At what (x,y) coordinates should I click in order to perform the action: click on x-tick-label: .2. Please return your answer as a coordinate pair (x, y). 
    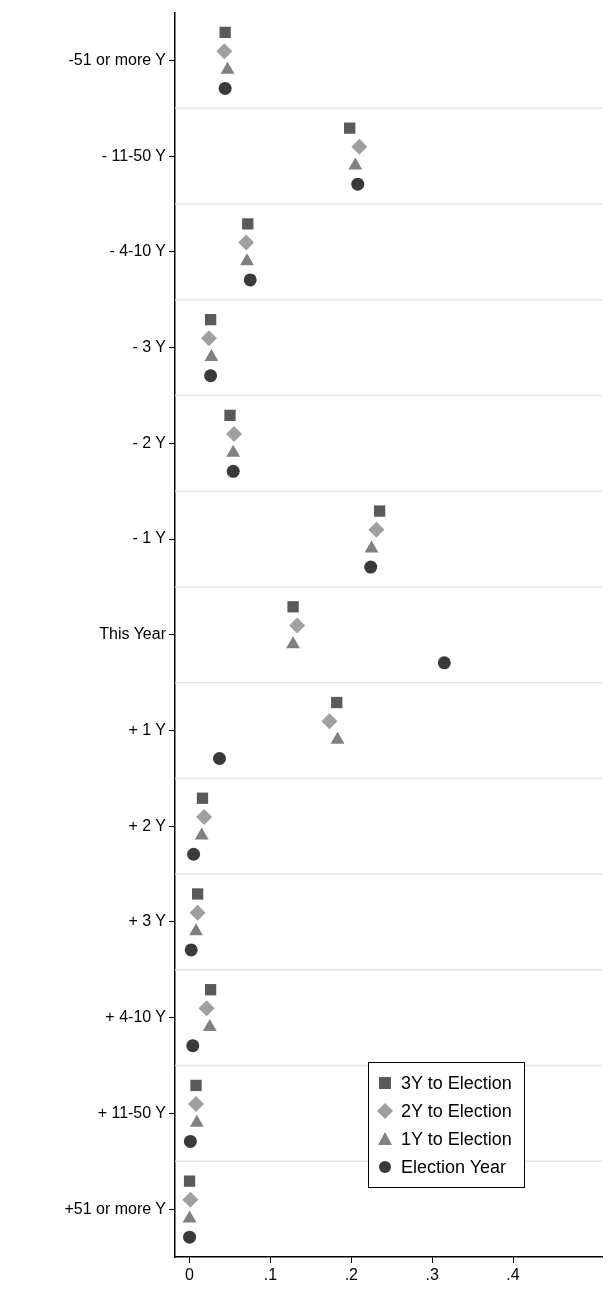
    Looking at the image, I should click on (351, 1275).